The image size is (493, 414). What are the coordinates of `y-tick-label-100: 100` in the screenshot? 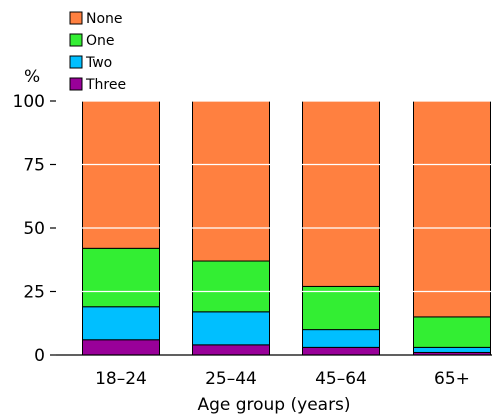 It's located at (29, 102).